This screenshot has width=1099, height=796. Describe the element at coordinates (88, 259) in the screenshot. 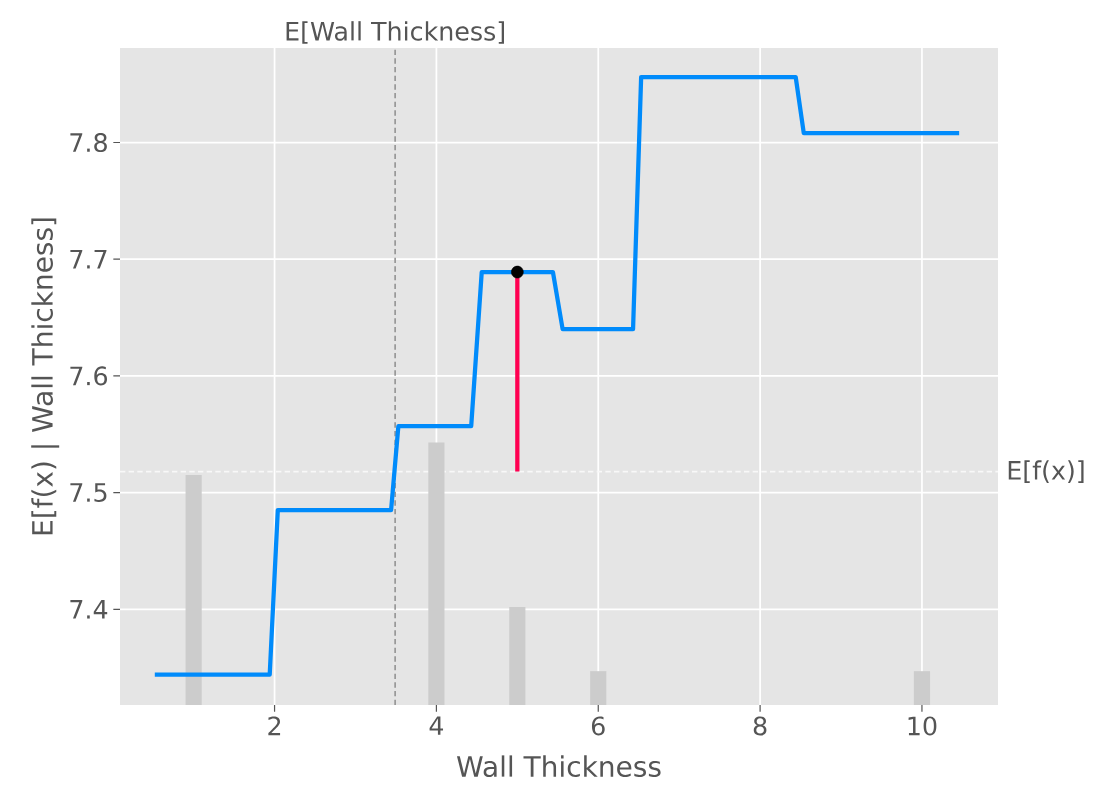

I see `y-tick-label: 7.7` at that location.